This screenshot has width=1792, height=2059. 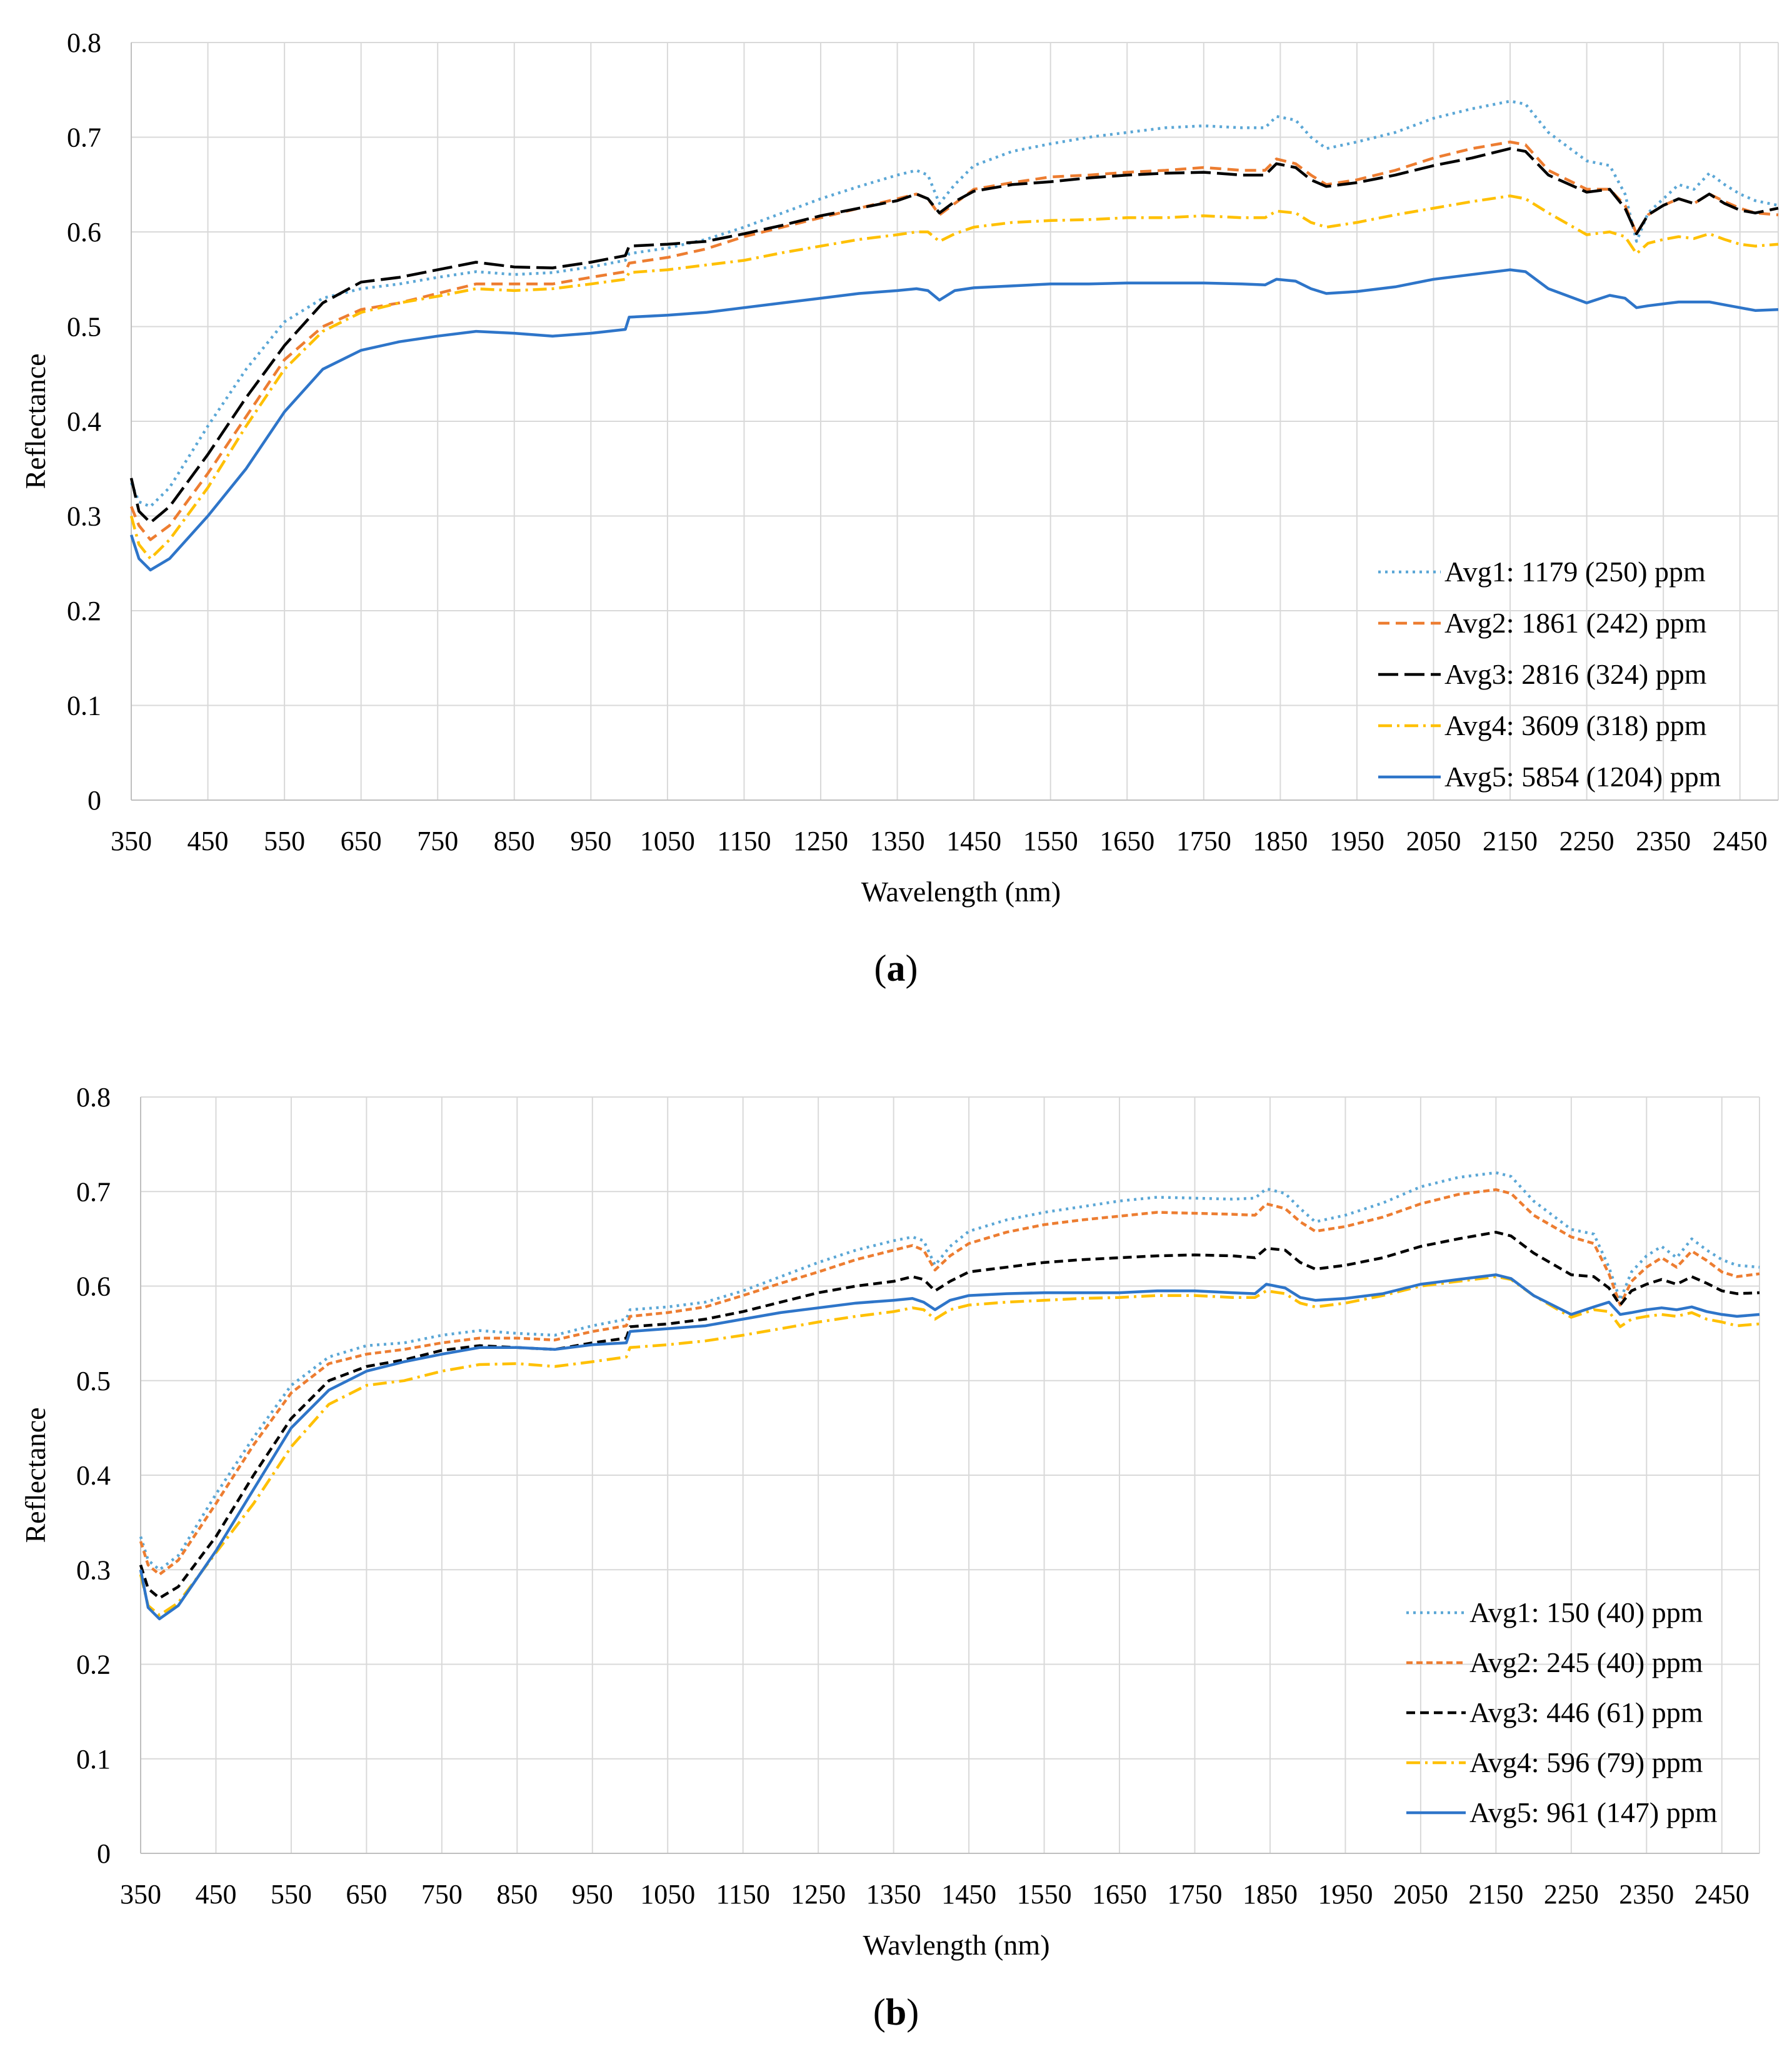 What do you see at coordinates (1586, 841) in the screenshot?
I see `chart-a-x-tick-label: 2250` at bounding box center [1586, 841].